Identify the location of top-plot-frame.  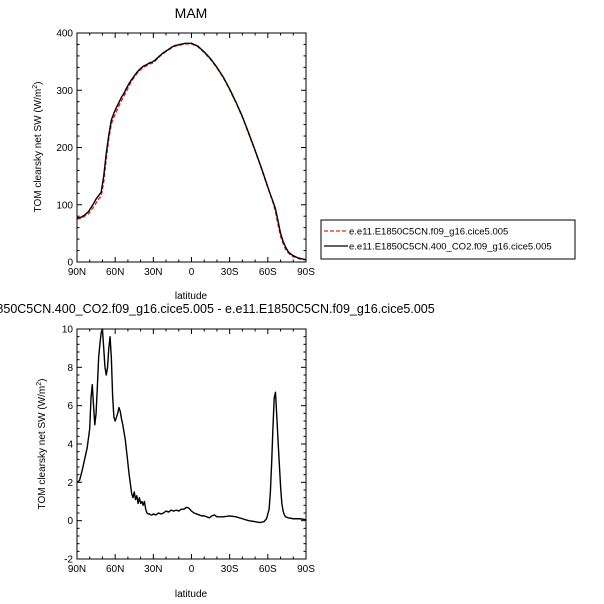
(191, 147).